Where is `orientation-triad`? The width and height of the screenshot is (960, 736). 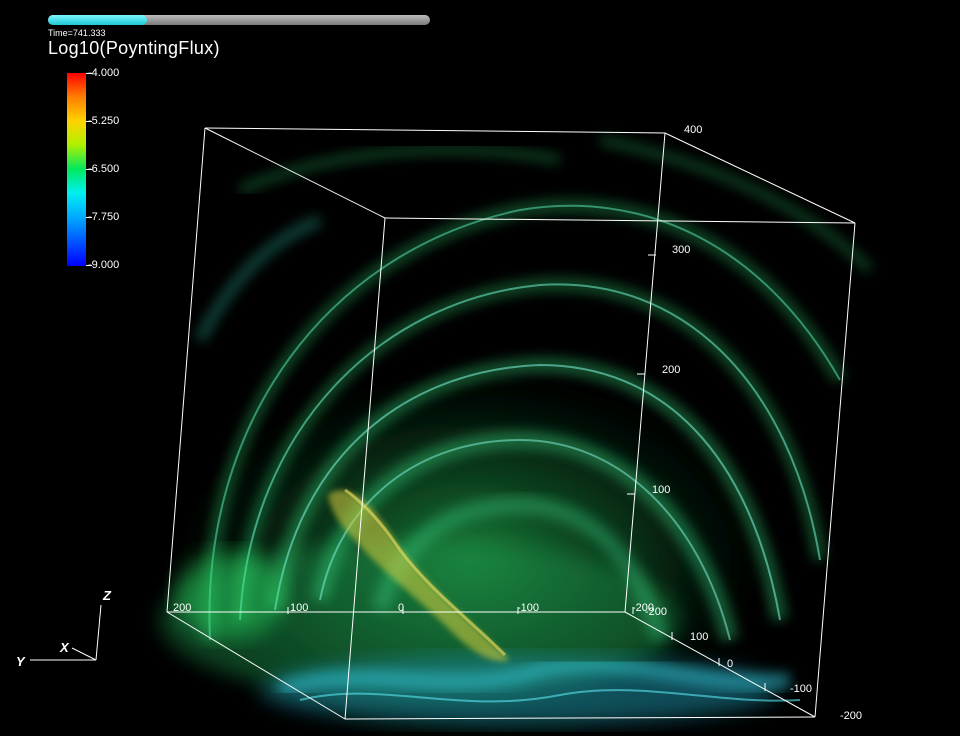
orientation-triad is located at coordinates (66, 632).